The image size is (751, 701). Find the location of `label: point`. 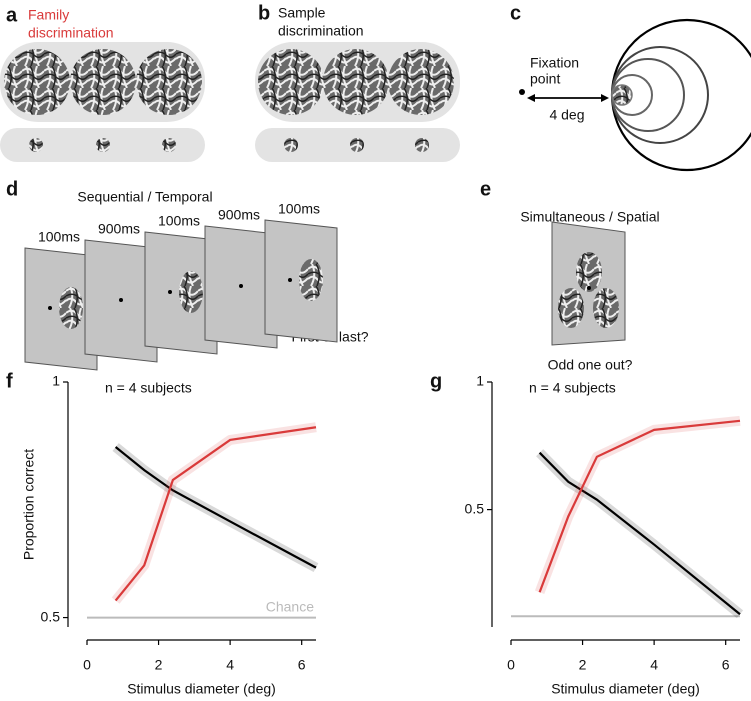

label: point is located at coordinates (545, 79).